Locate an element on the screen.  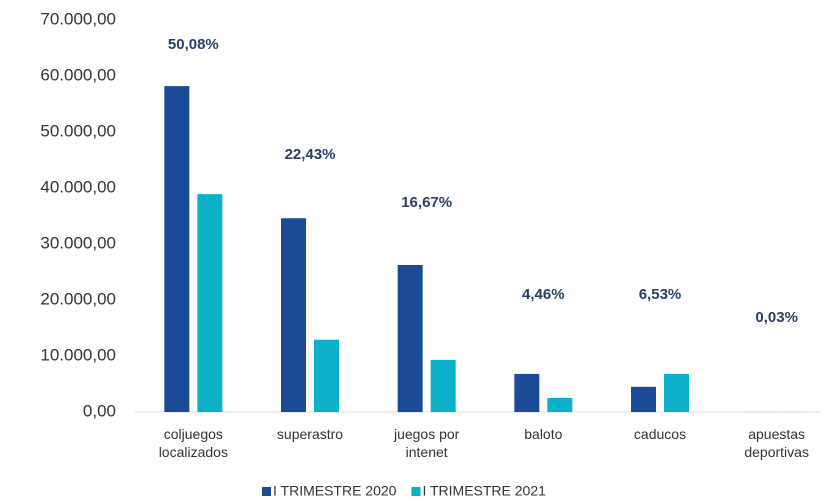
annotation: 22,43% is located at coordinates (310, 154).